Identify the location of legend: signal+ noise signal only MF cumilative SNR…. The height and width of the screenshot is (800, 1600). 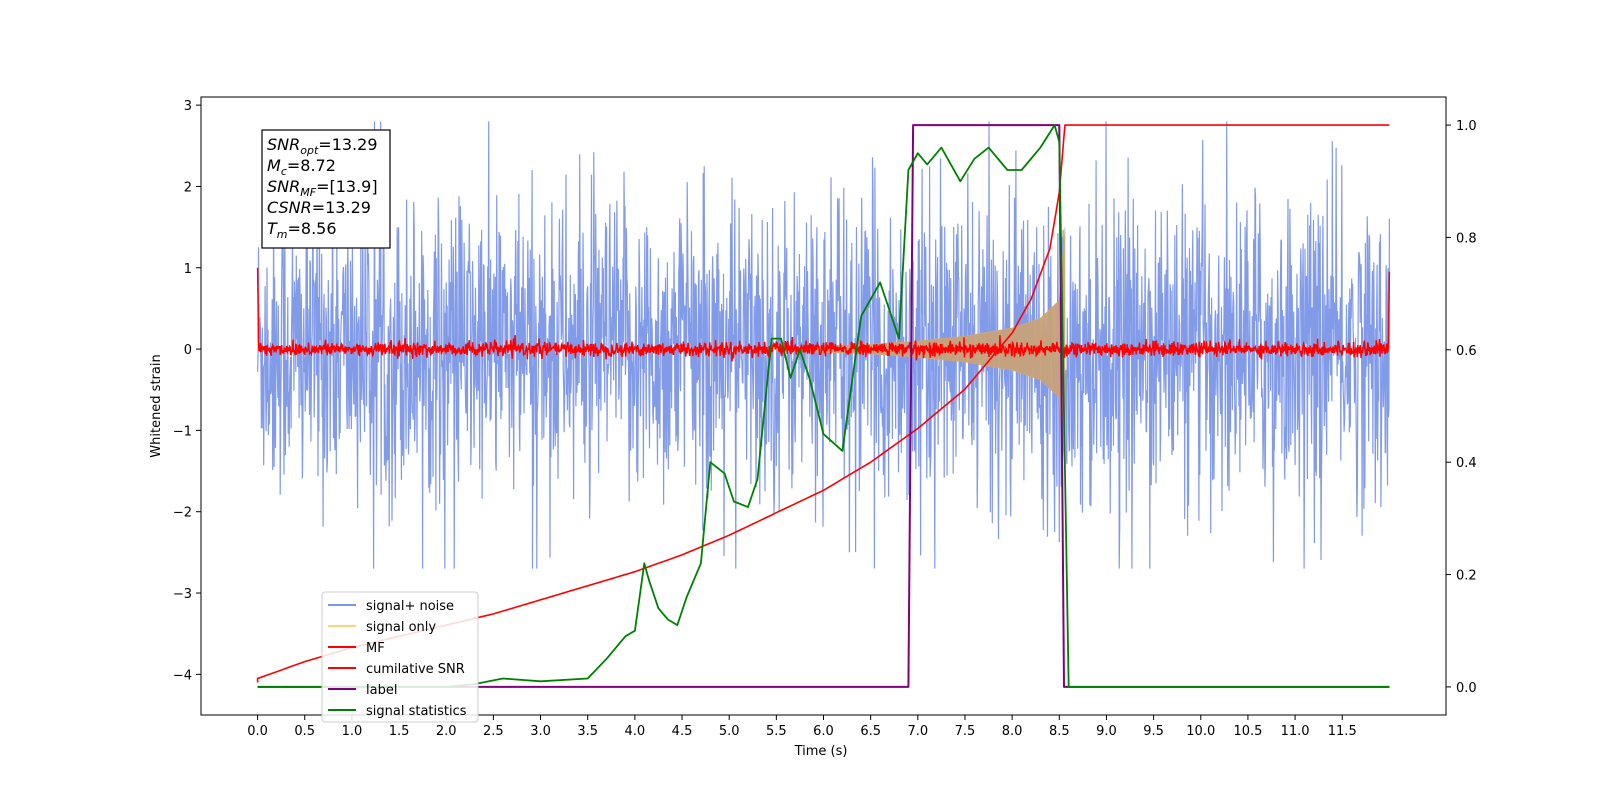
(400, 657).